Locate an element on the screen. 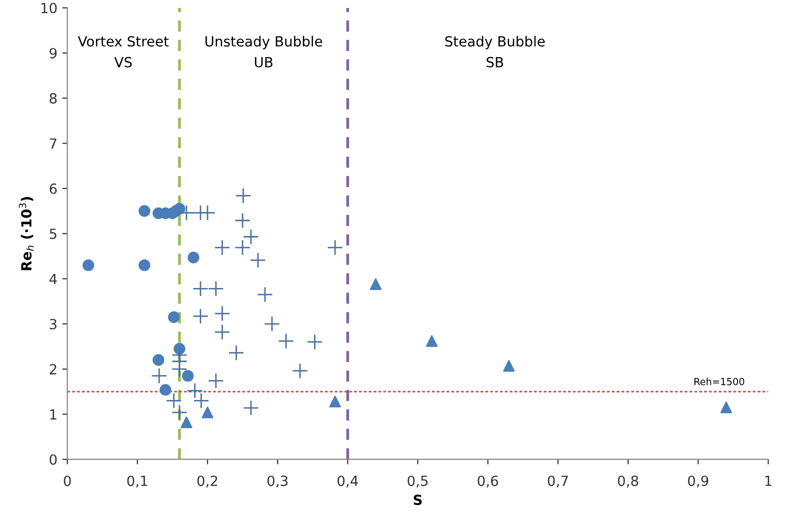 Image resolution: width=792 pixels, height=522 pixels. ref-line-label: Reh=1500 is located at coordinates (719, 382).